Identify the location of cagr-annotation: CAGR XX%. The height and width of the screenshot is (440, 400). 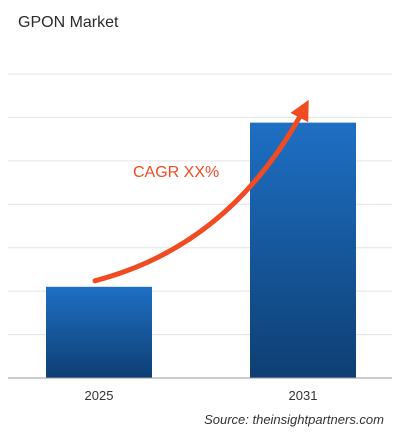
(176, 172).